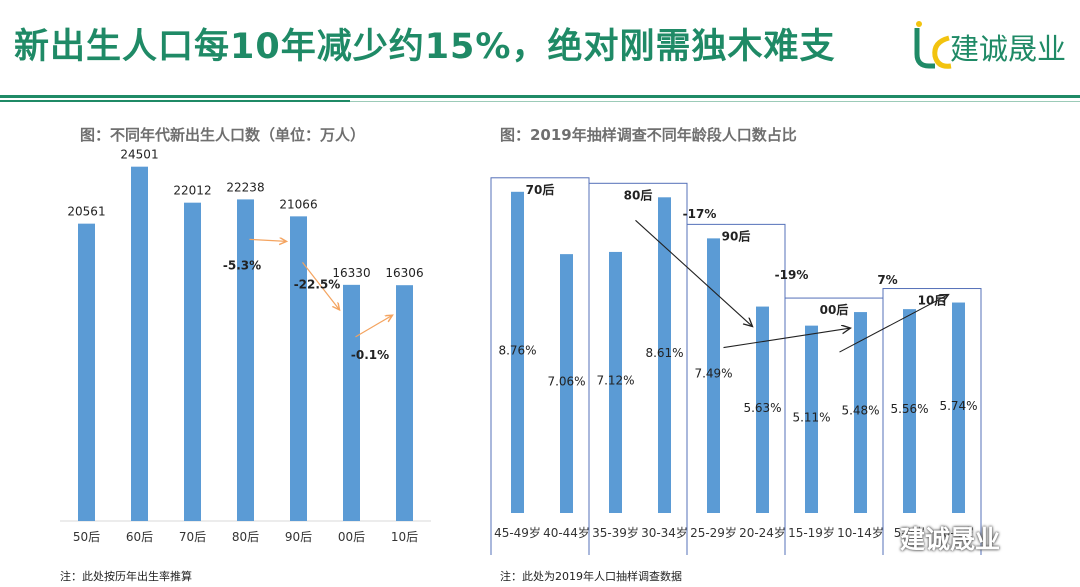  Describe the element at coordinates (700, 214) in the screenshot. I see `change-annotation: -17%` at that location.